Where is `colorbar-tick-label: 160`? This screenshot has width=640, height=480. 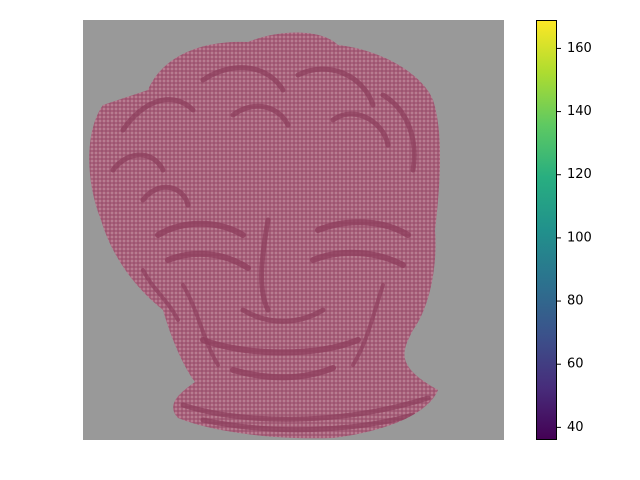
colorbar-tick-label: 160 is located at coordinates (579, 48).